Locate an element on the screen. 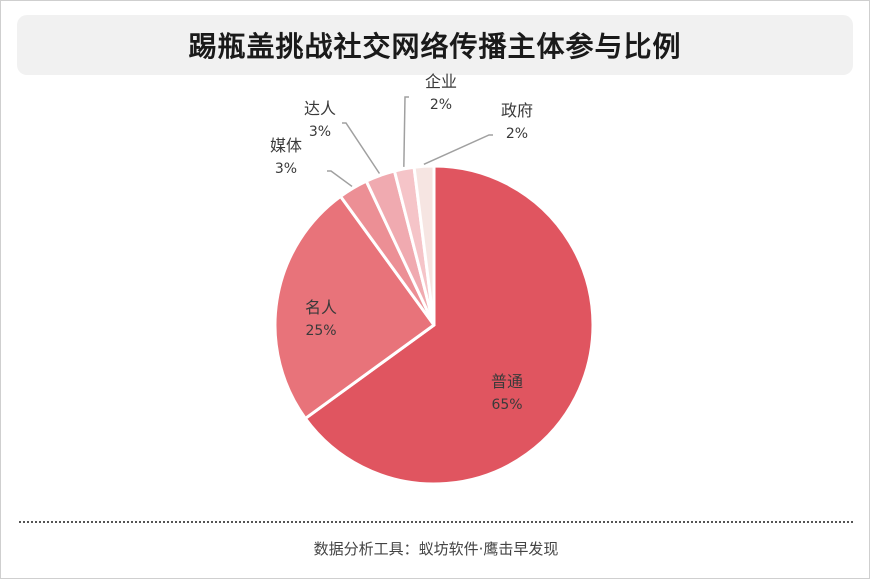 This screenshot has height=579, width=870. chart-title: 踢瓶盖挑战社交网络传播主体参与比例 is located at coordinates (435, 46).